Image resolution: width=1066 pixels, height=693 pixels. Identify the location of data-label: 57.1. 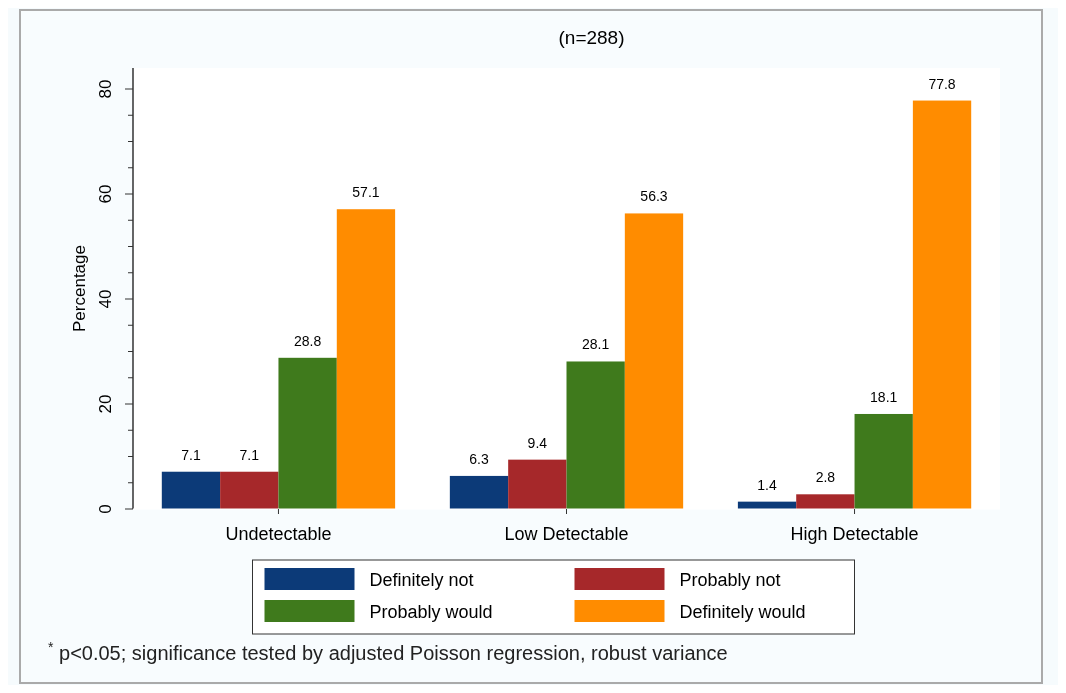
(366, 192).